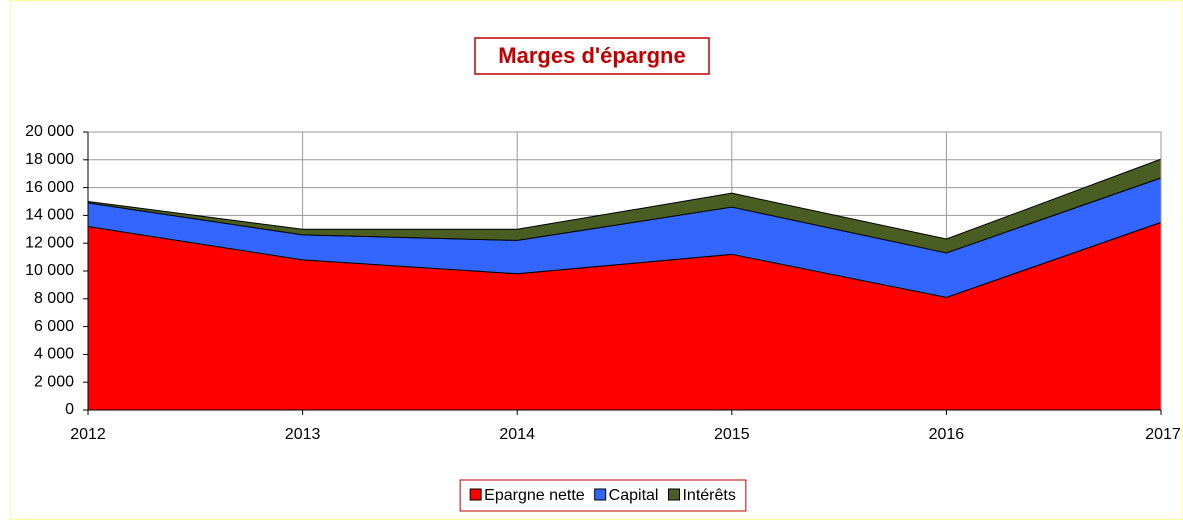 This screenshot has height=521, width=1183. What do you see at coordinates (49, 187) in the screenshot?
I see `y-tick-label: 16 000` at bounding box center [49, 187].